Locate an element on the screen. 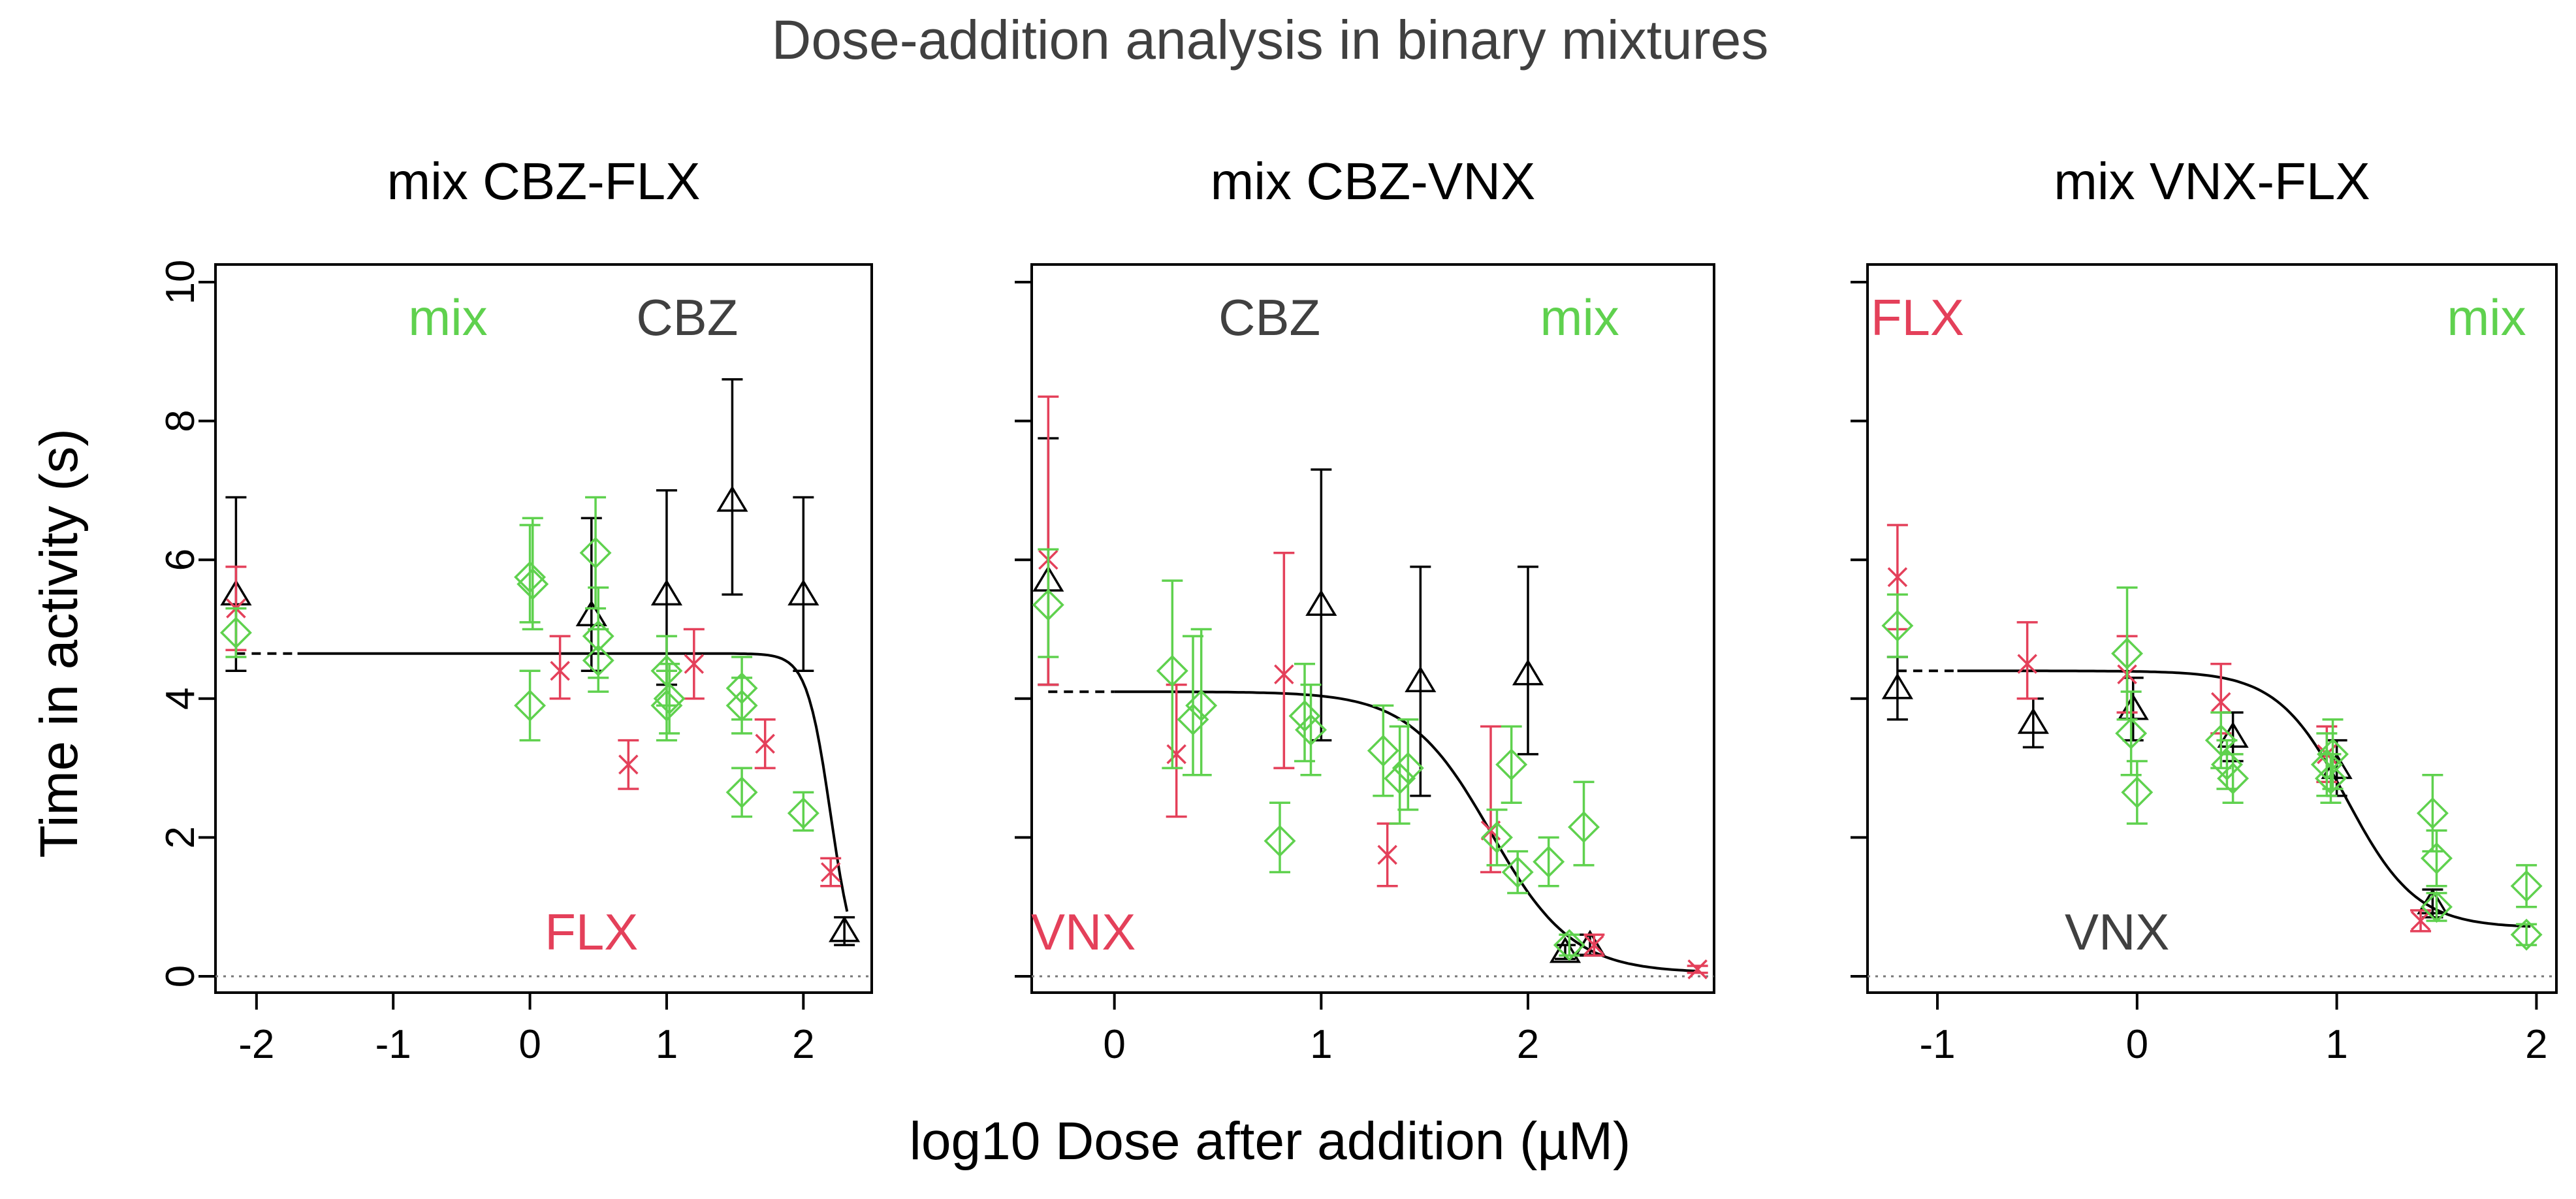  series-label-mix: mix is located at coordinates (2487, 317).